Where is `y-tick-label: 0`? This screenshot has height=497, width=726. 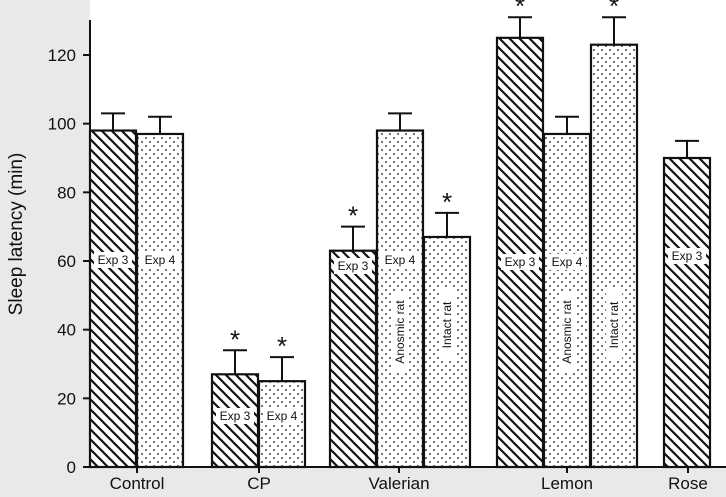 y-tick-label: 0 is located at coordinates (71, 467).